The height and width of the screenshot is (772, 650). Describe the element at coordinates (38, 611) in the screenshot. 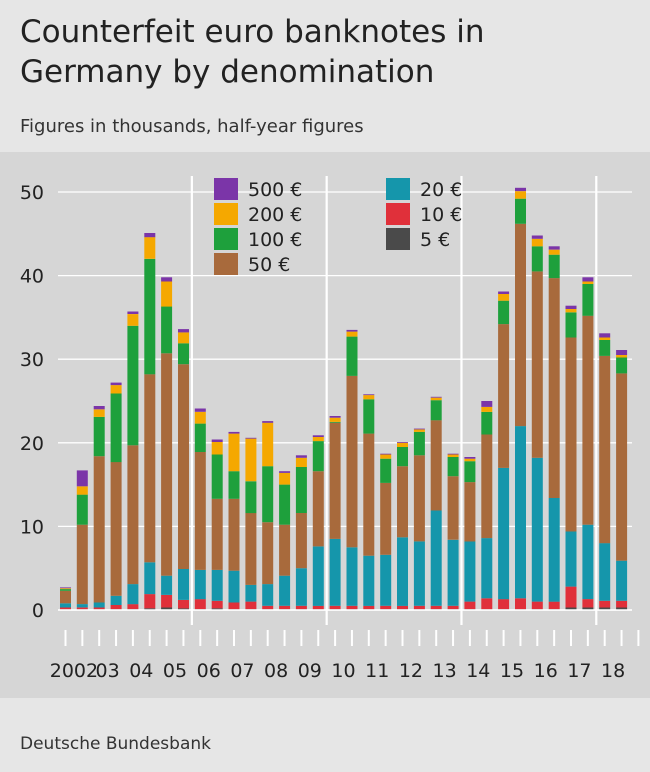

I see `y-tick-label-0: 0` at that location.